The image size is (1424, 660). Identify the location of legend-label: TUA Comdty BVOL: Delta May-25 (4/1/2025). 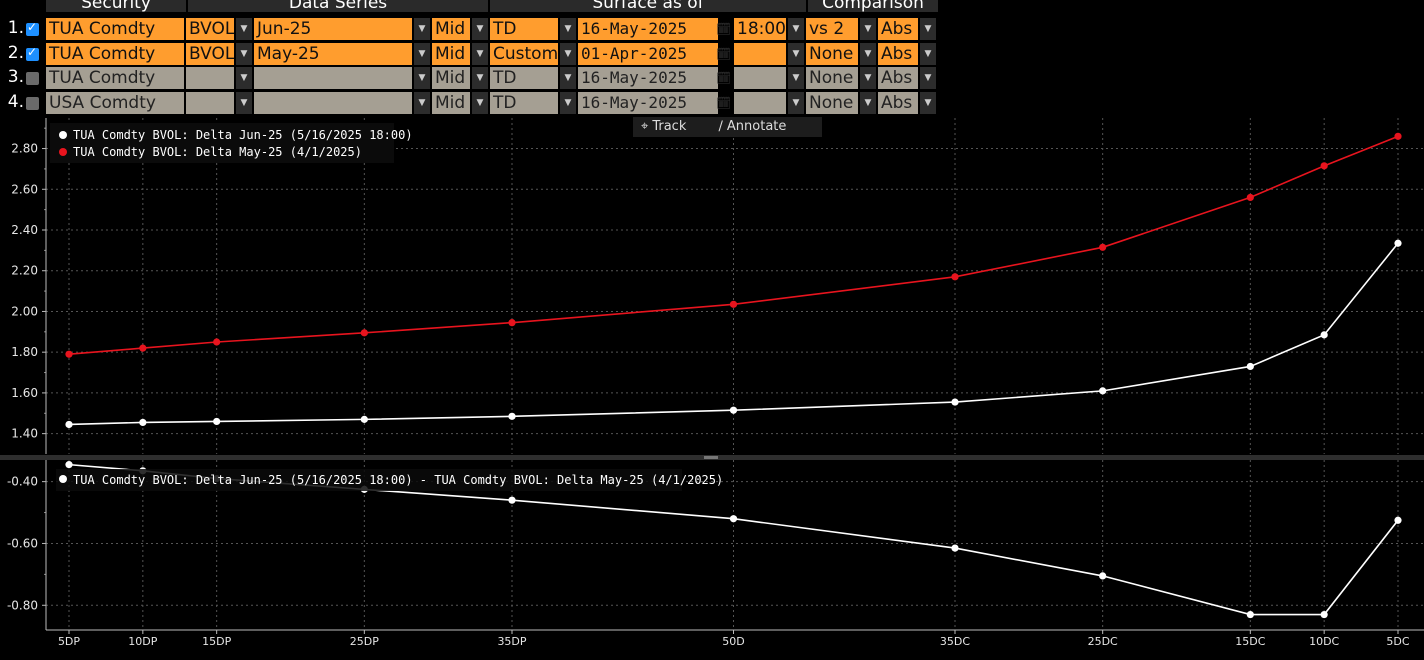
(217, 152).